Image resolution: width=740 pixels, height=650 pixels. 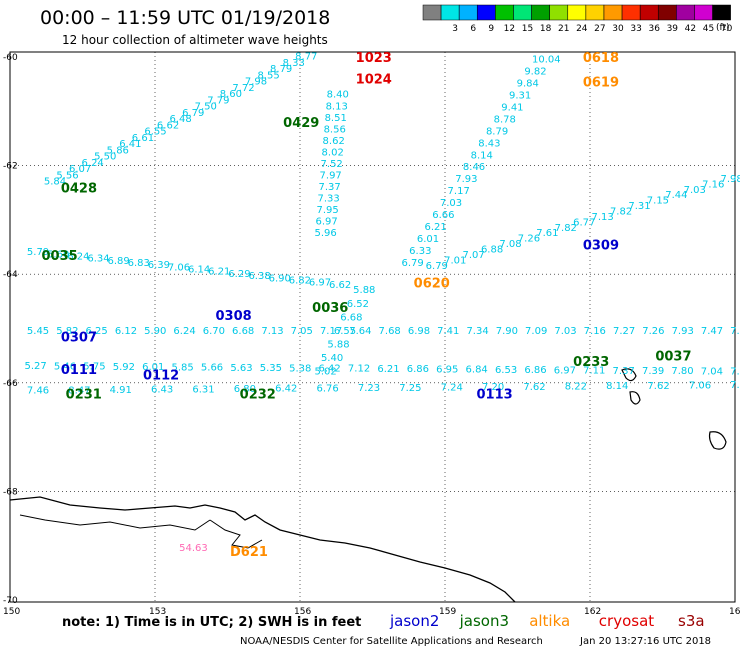 What do you see at coordinates (509, 29) in the screenshot?
I see `legend-label: 12` at bounding box center [509, 29].